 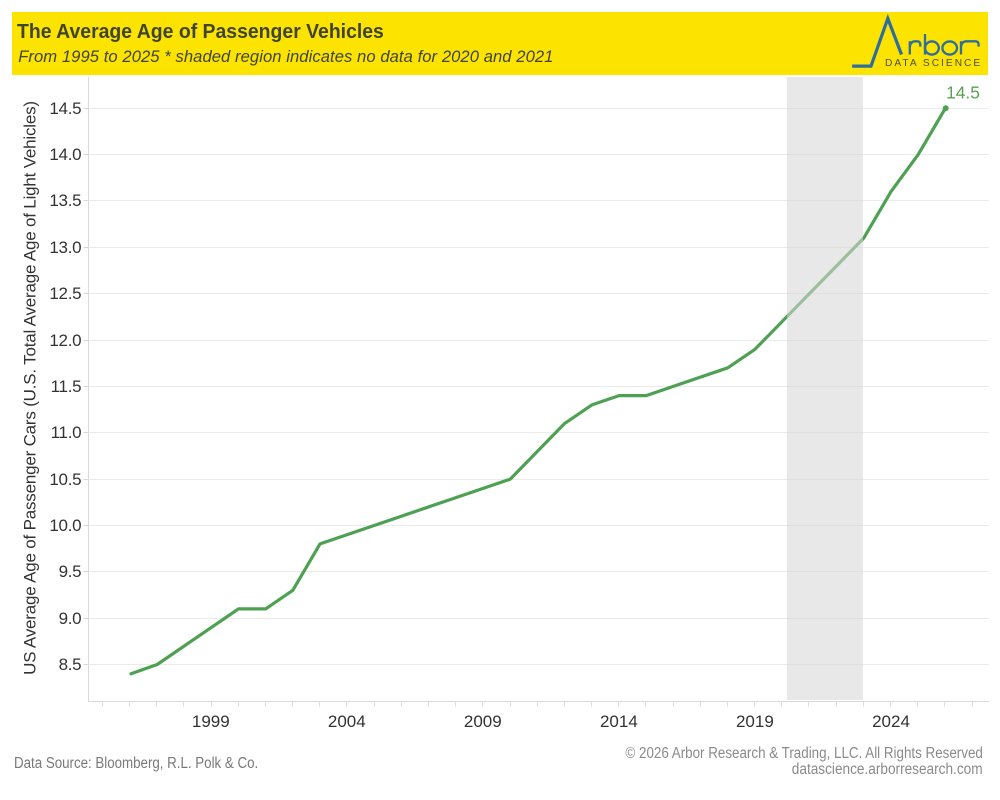 I want to click on svg-text: DATA SCIENCE, so click(x=933, y=63).